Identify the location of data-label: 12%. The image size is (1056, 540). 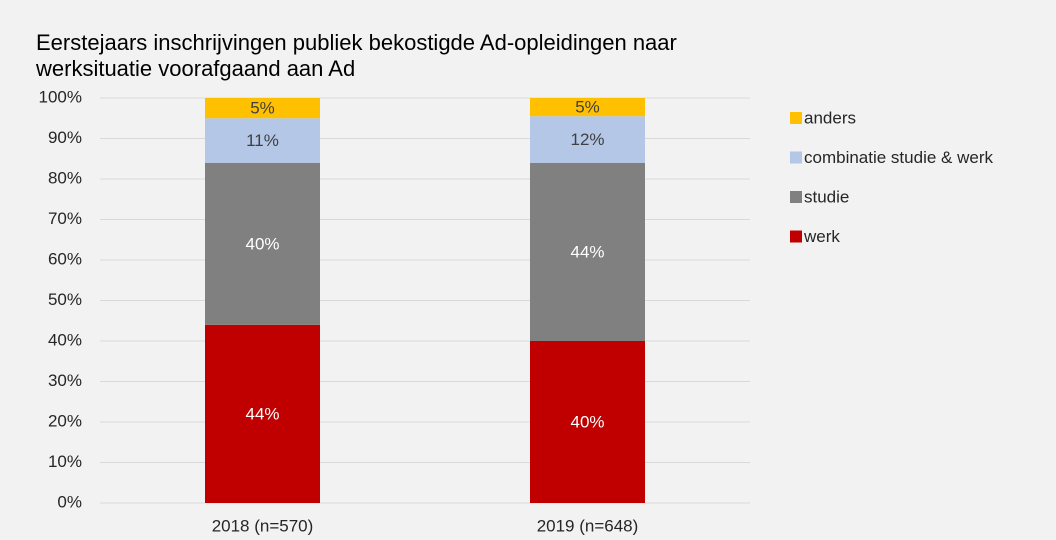
(587, 139).